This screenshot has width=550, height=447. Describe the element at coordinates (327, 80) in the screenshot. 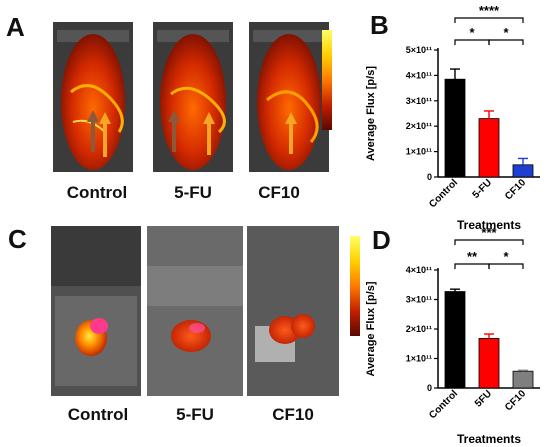

I see `color-scale-bar-a` at that location.